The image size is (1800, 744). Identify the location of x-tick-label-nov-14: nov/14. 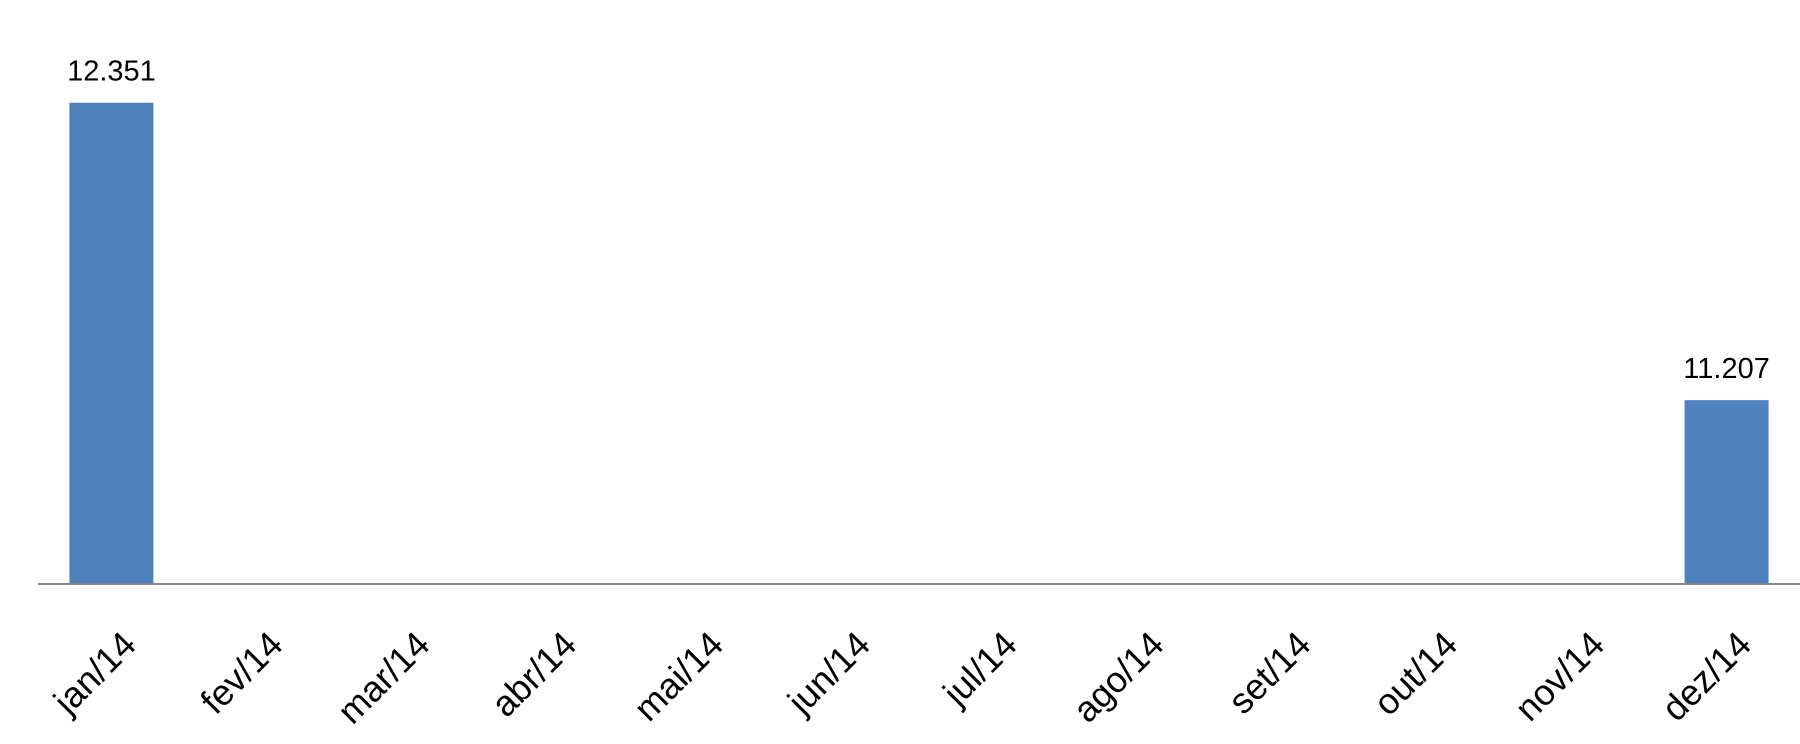
(1559, 675).